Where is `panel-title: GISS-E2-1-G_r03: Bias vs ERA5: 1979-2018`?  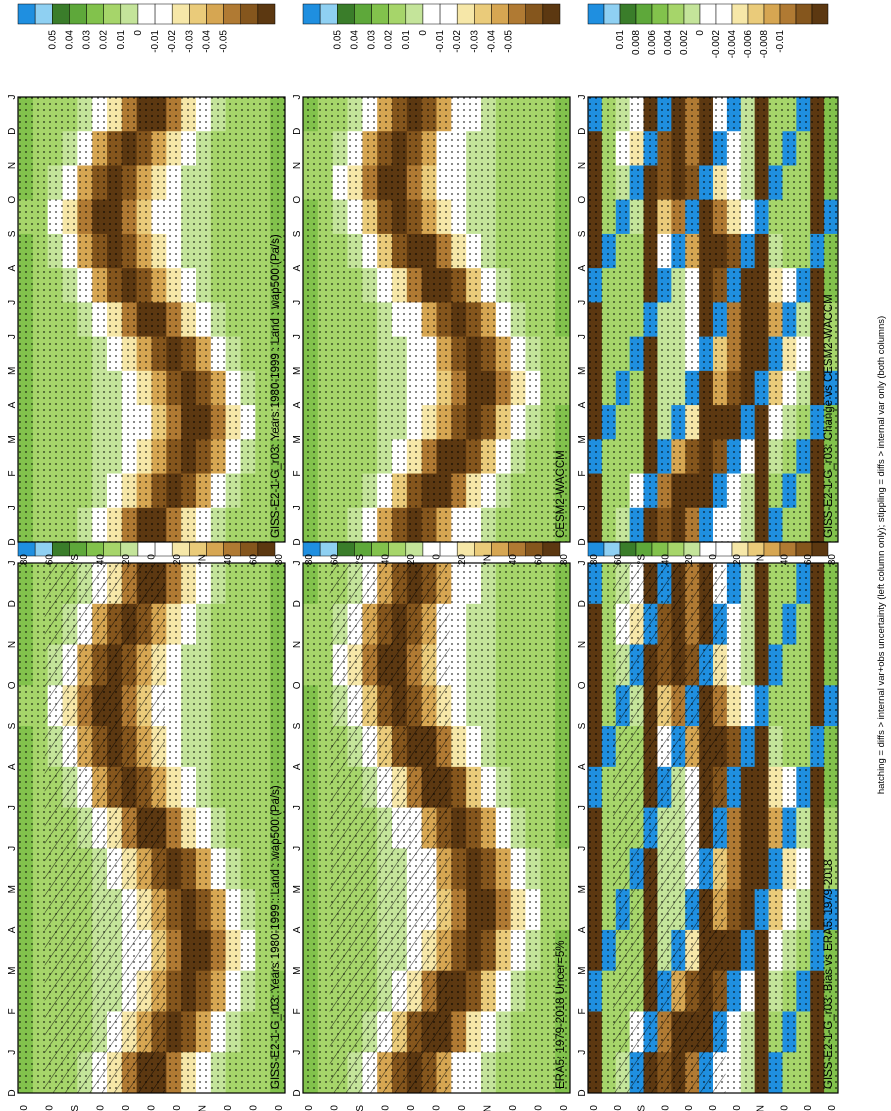
panel-title: GISS-E2-1-G_r03: Bias vs ERA5: 1979-2018 is located at coordinates (829, 974).